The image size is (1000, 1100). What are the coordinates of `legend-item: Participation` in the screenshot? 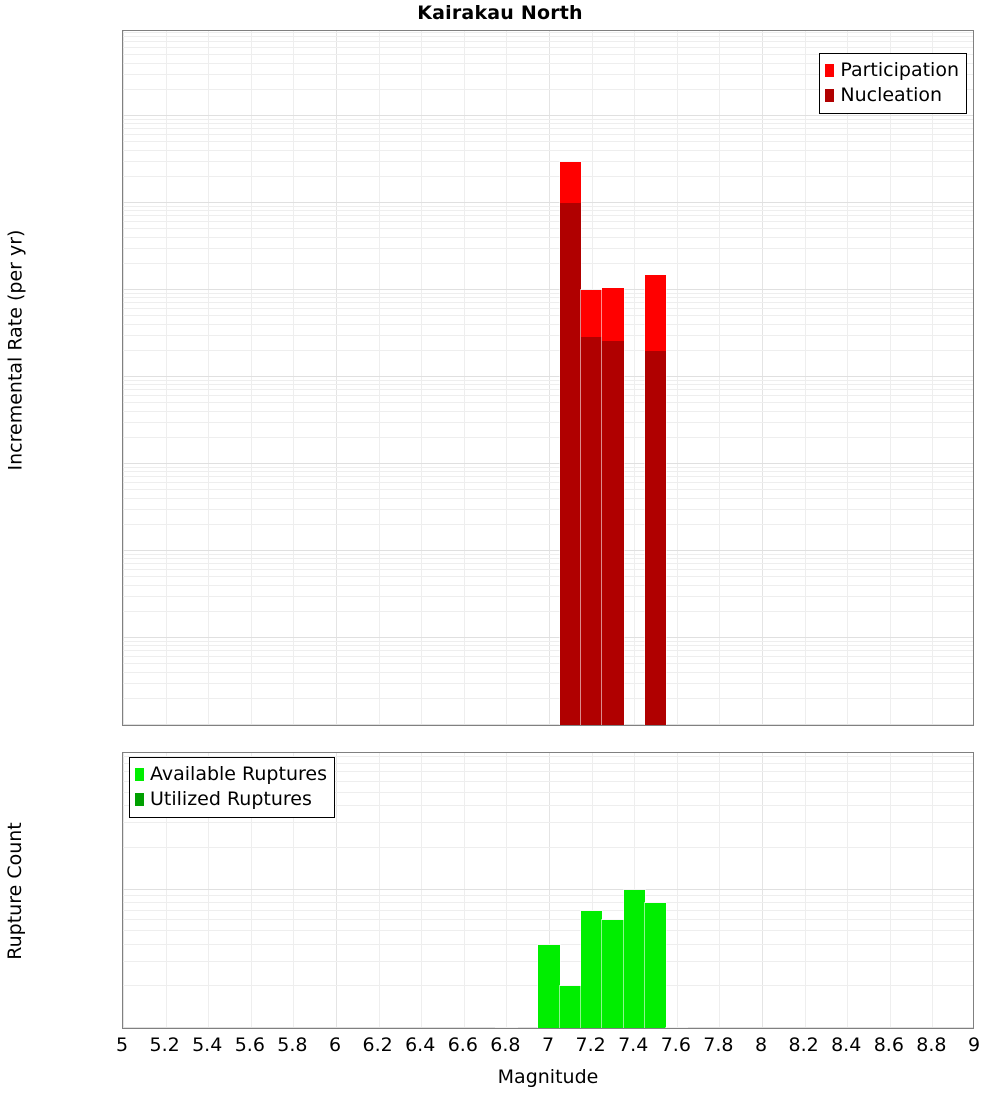 It's located at (892, 70).